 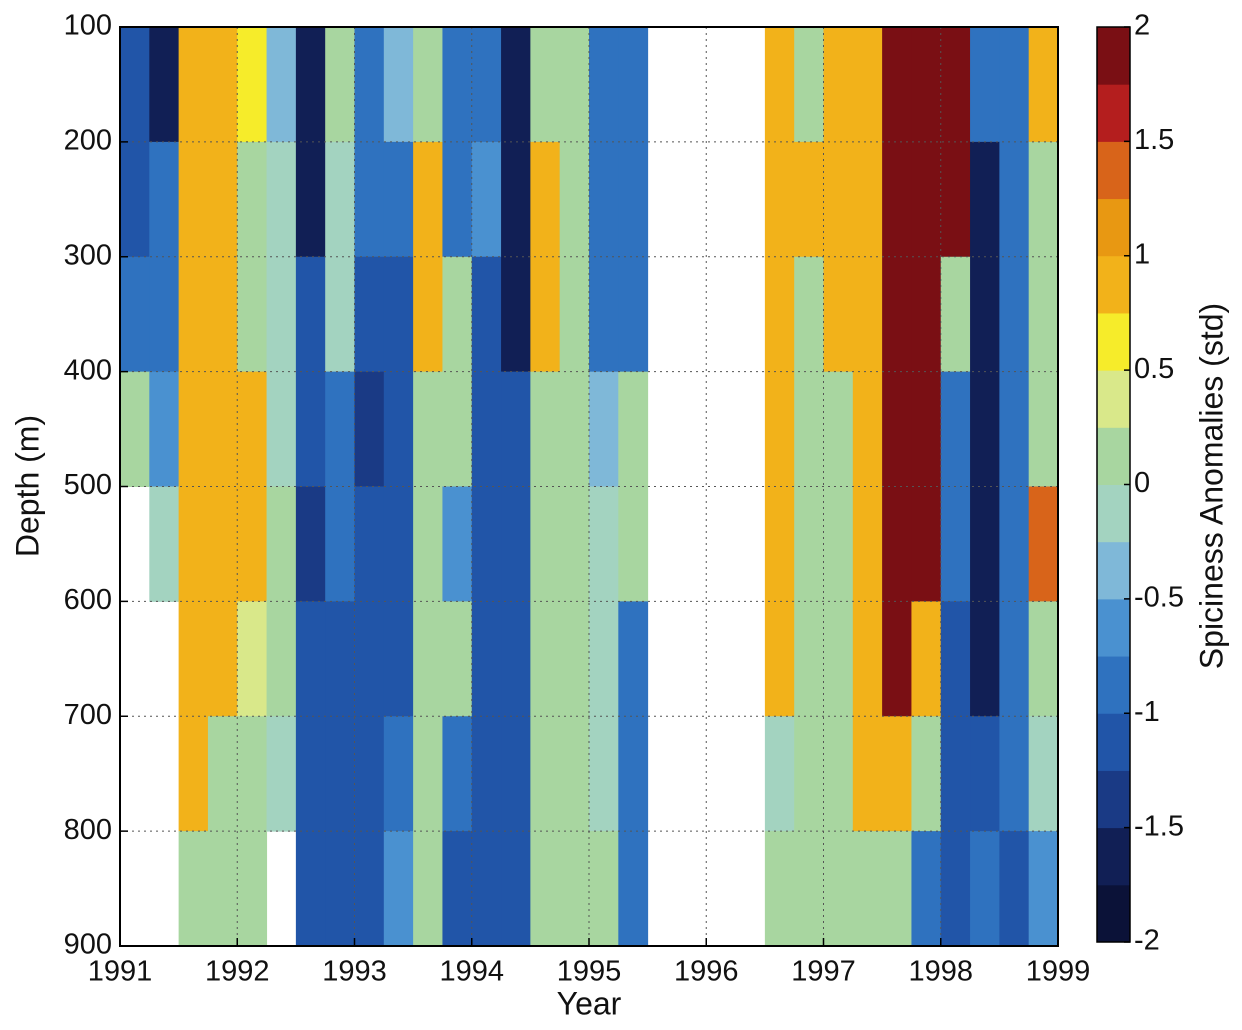 I want to click on y-tick-label: 400, so click(x=88, y=370).